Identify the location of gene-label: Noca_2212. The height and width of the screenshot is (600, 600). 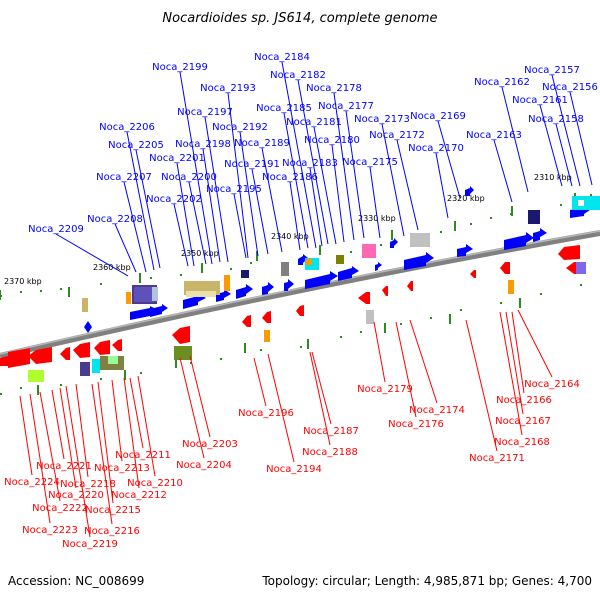
(139, 495).